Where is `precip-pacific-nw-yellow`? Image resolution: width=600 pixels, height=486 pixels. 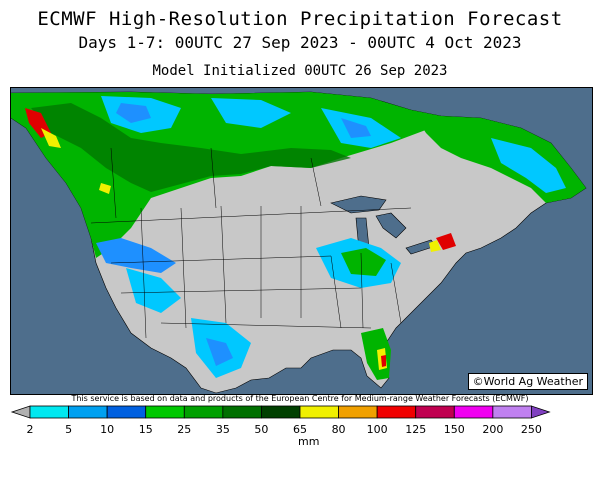 precip-pacific-nw-yellow is located at coordinates (76, 161).